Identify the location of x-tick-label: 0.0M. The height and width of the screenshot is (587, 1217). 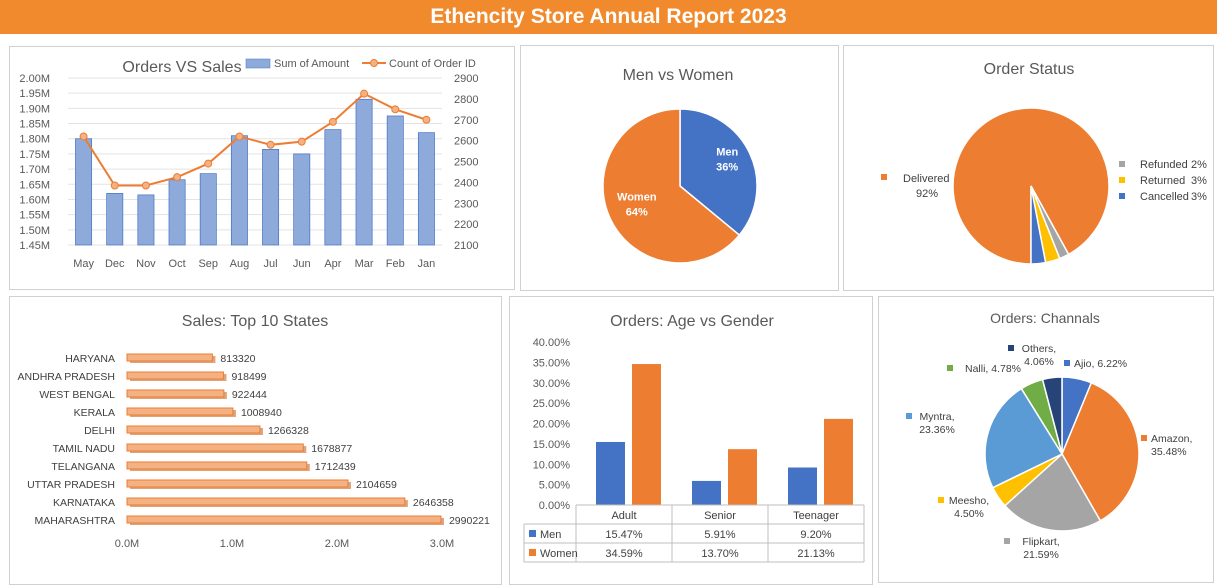
(127, 544).